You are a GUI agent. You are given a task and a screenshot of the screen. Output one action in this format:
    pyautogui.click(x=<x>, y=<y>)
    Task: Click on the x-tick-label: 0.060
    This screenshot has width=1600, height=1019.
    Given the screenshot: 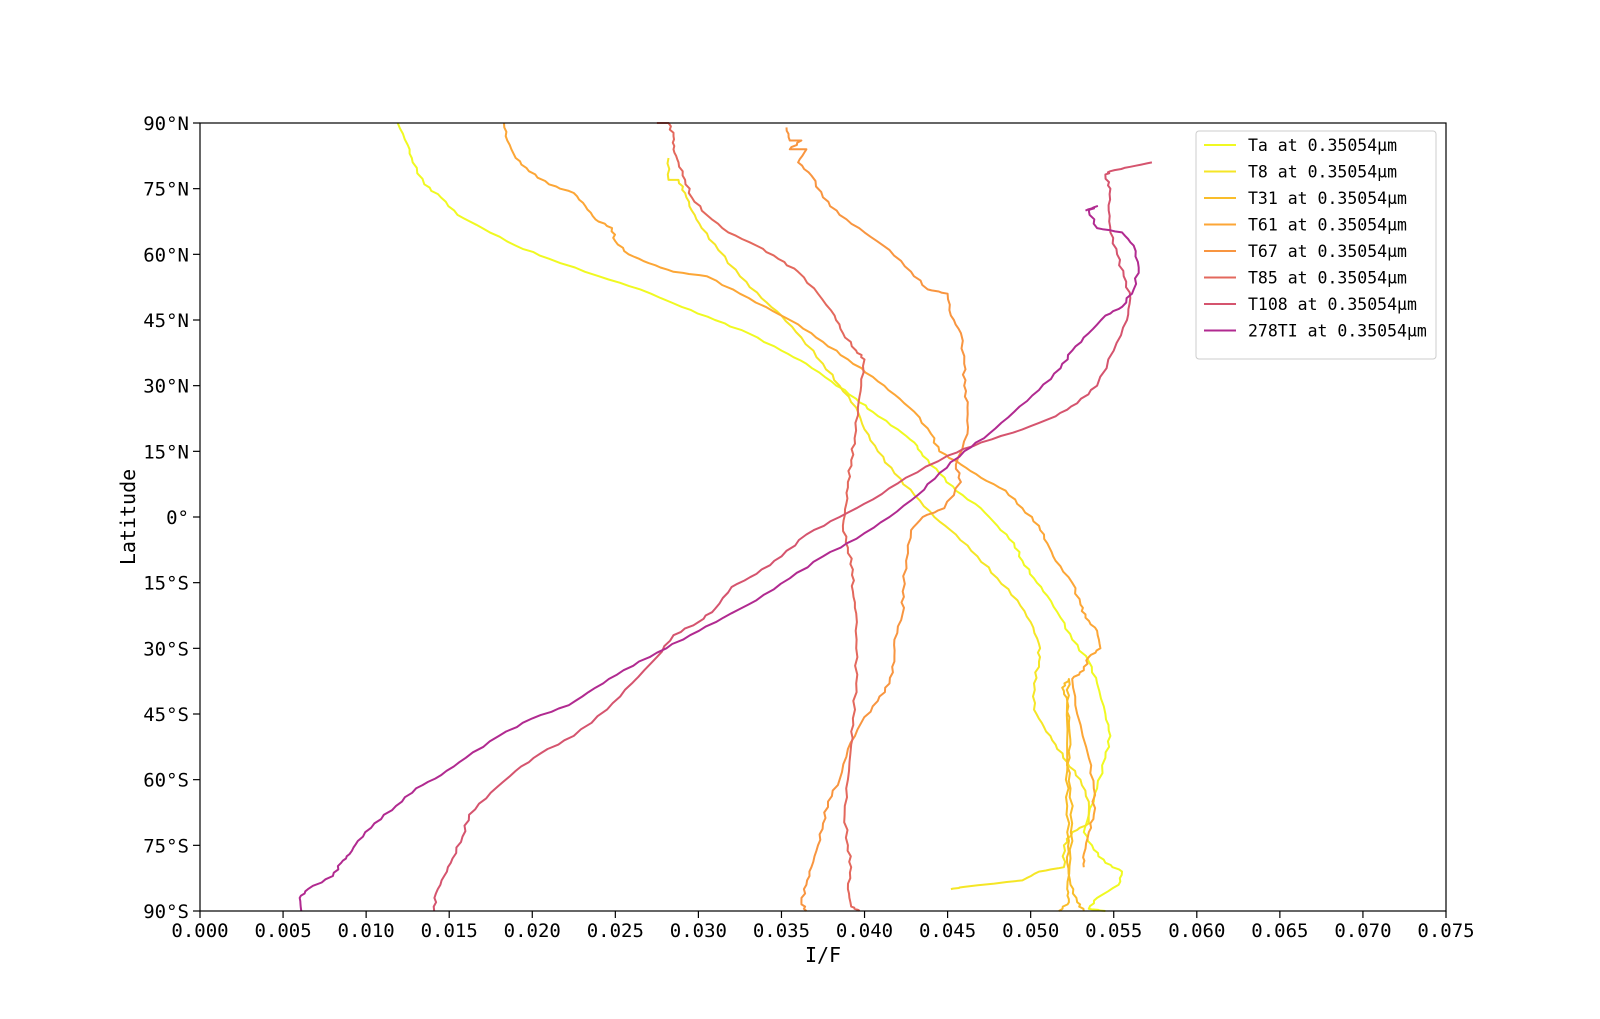 What is the action you would take?
    pyautogui.click(x=1196, y=931)
    